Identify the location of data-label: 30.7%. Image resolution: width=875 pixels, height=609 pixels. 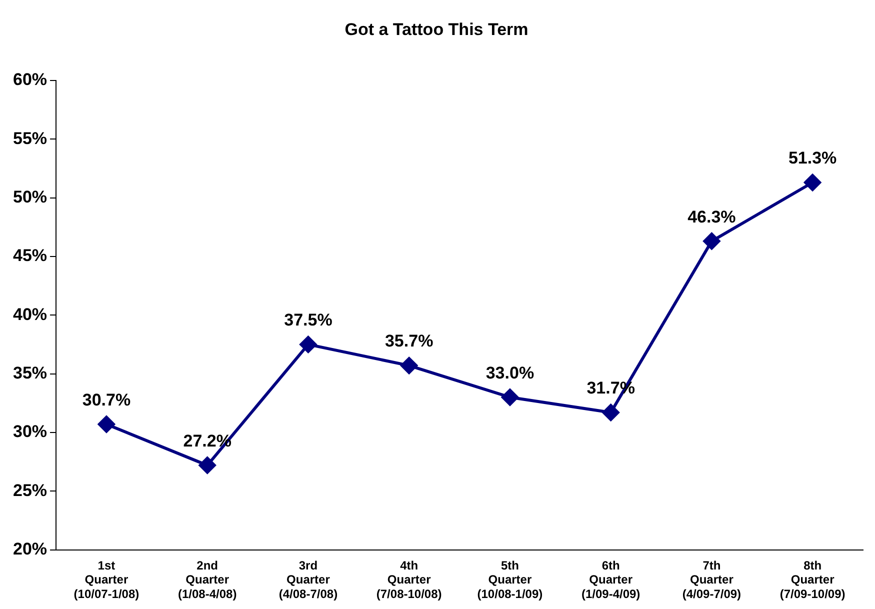
(106, 400).